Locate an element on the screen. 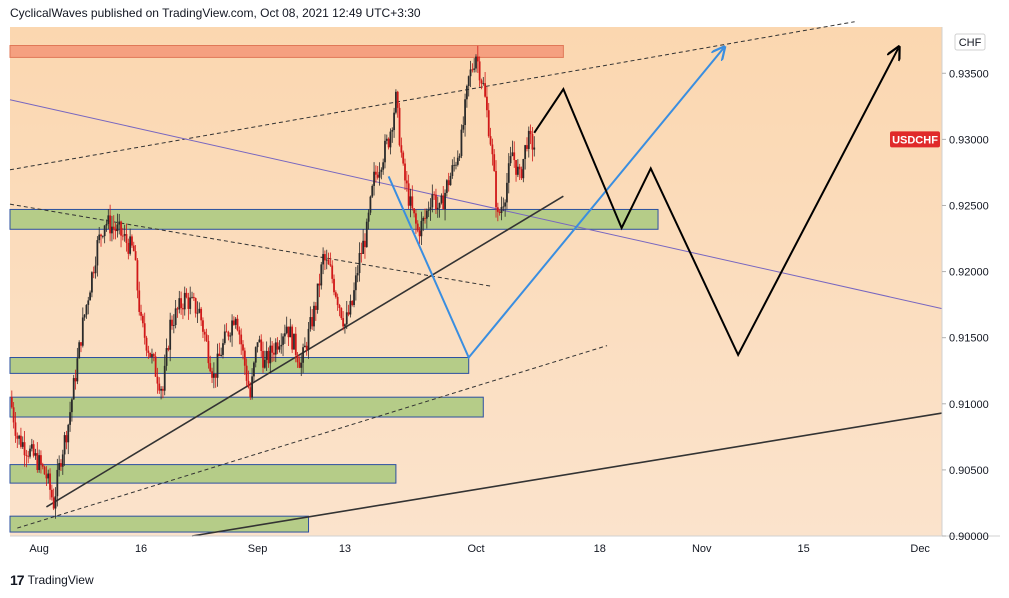  tradingview-logo-icon: 17 is located at coordinates (17, 580).